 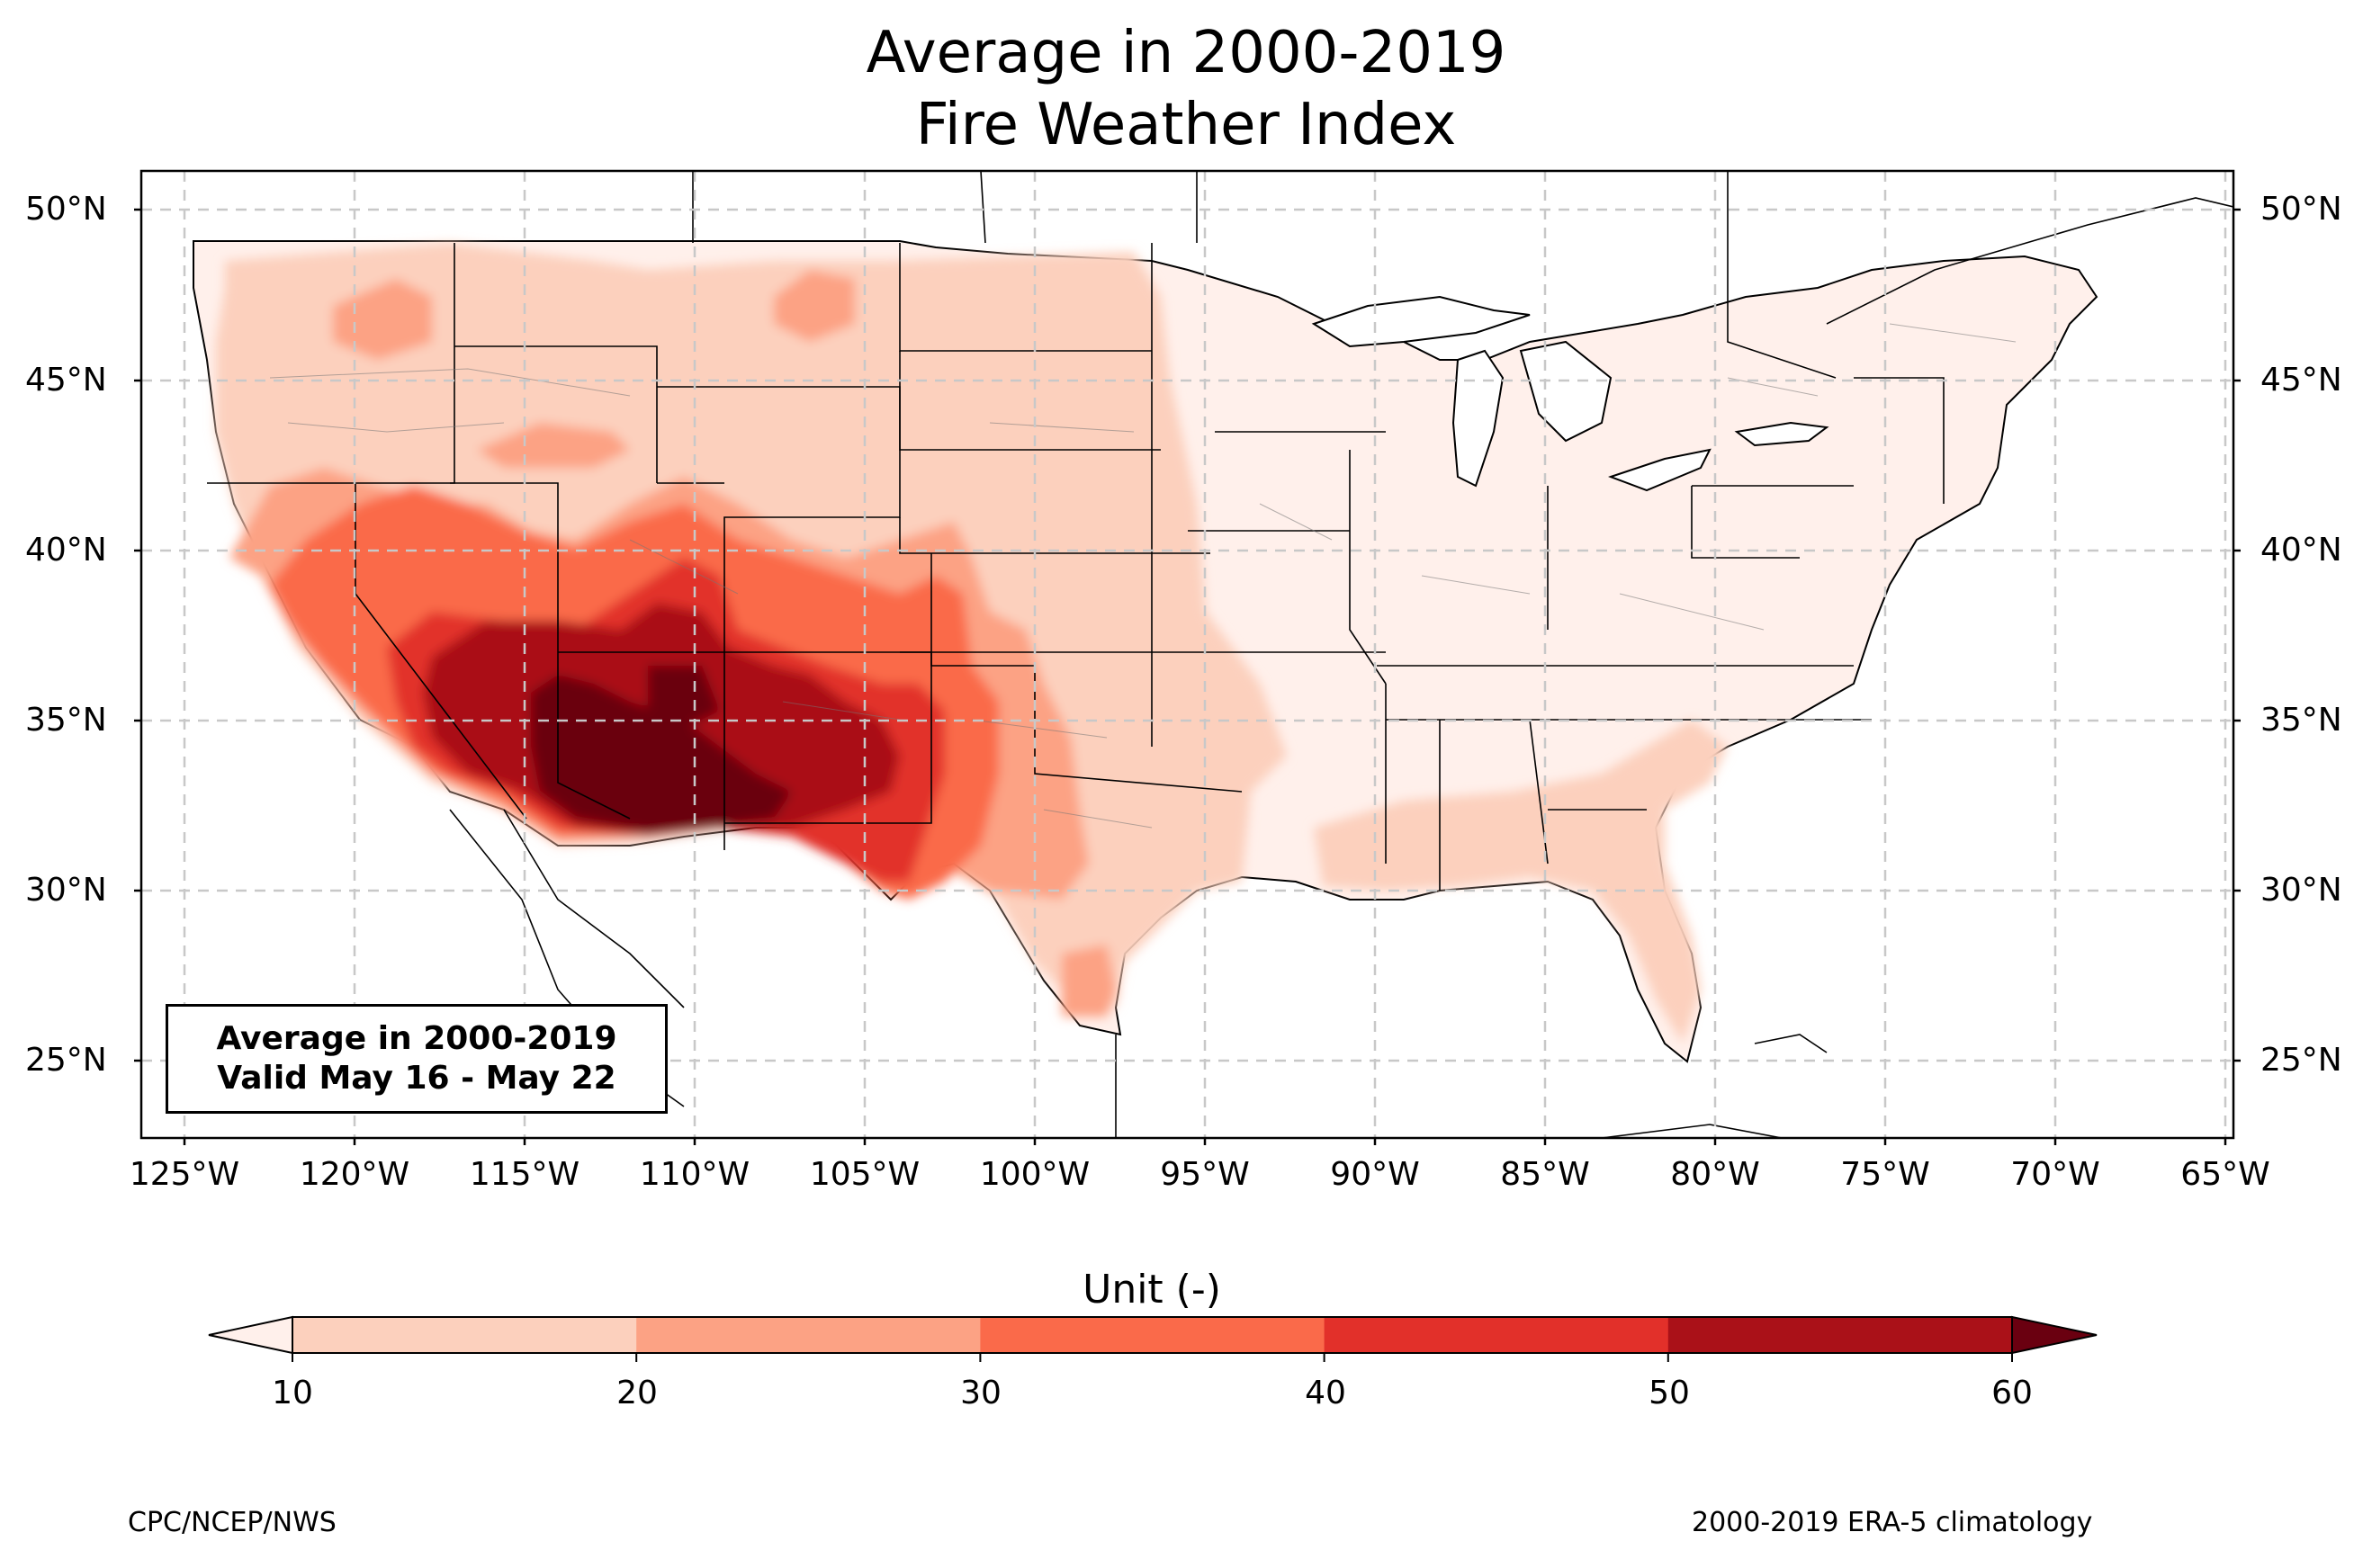 What do you see at coordinates (2054, 1335) in the screenshot?
I see `colorbar-over-arrow` at bounding box center [2054, 1335].